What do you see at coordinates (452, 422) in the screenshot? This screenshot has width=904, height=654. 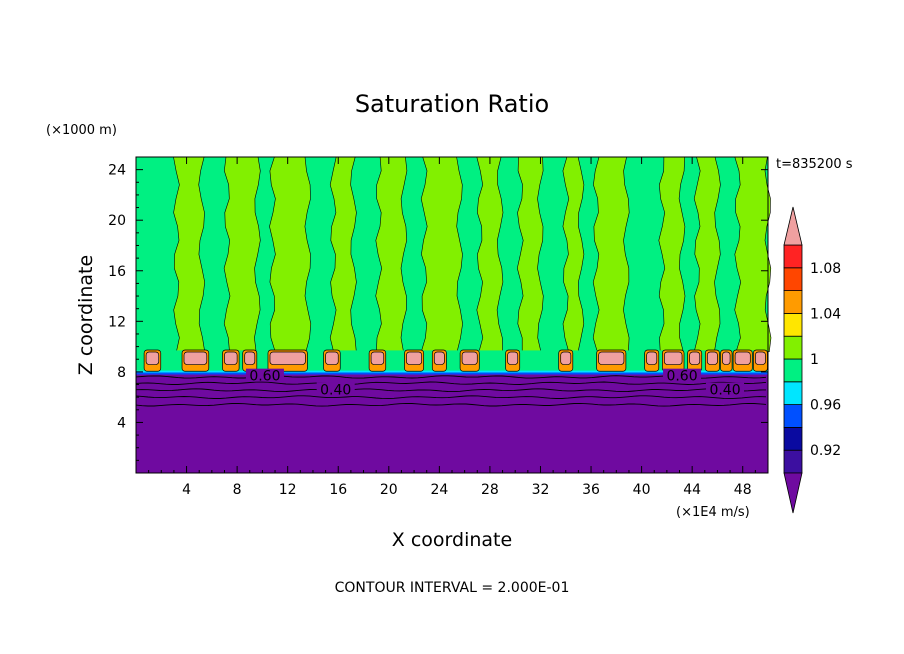 I see `dry-layer-region` at bounding box center [452, 422].